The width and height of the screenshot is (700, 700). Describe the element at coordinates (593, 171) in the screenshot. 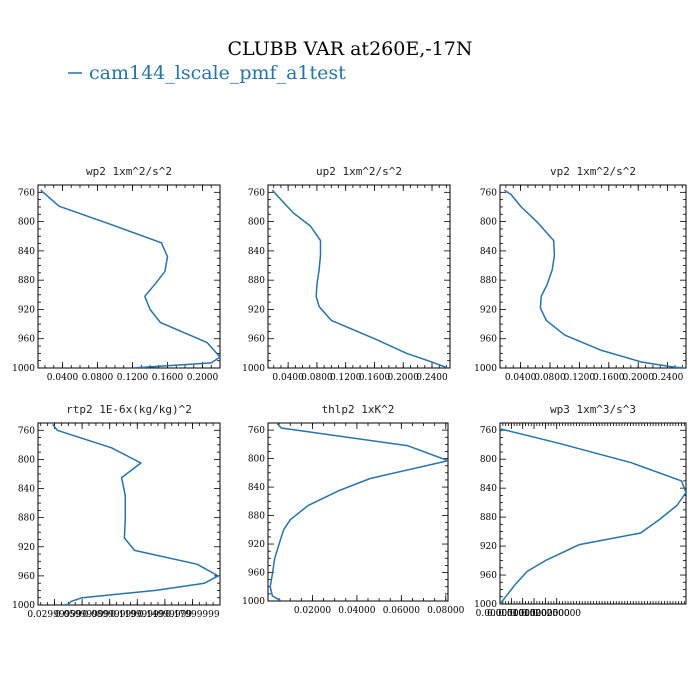

I see `panel-title: vp2 1xm^2/s^2` at that location.